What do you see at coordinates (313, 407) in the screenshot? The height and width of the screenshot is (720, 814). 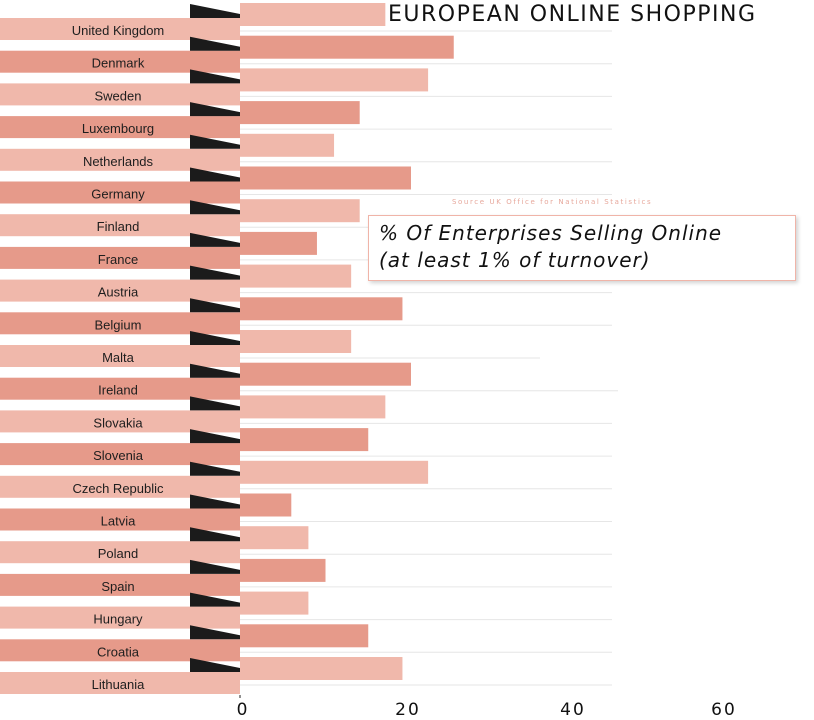 I see `bar-slovakia` at bounding box center [313, 407].